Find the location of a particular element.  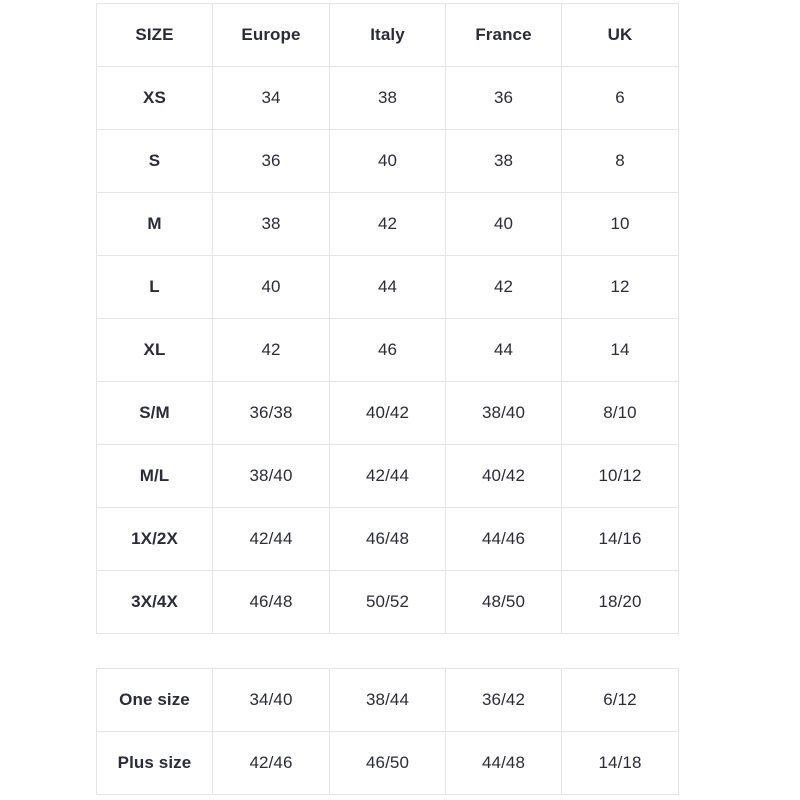

cell-europe: 38 is located at coordinates (271, 224).